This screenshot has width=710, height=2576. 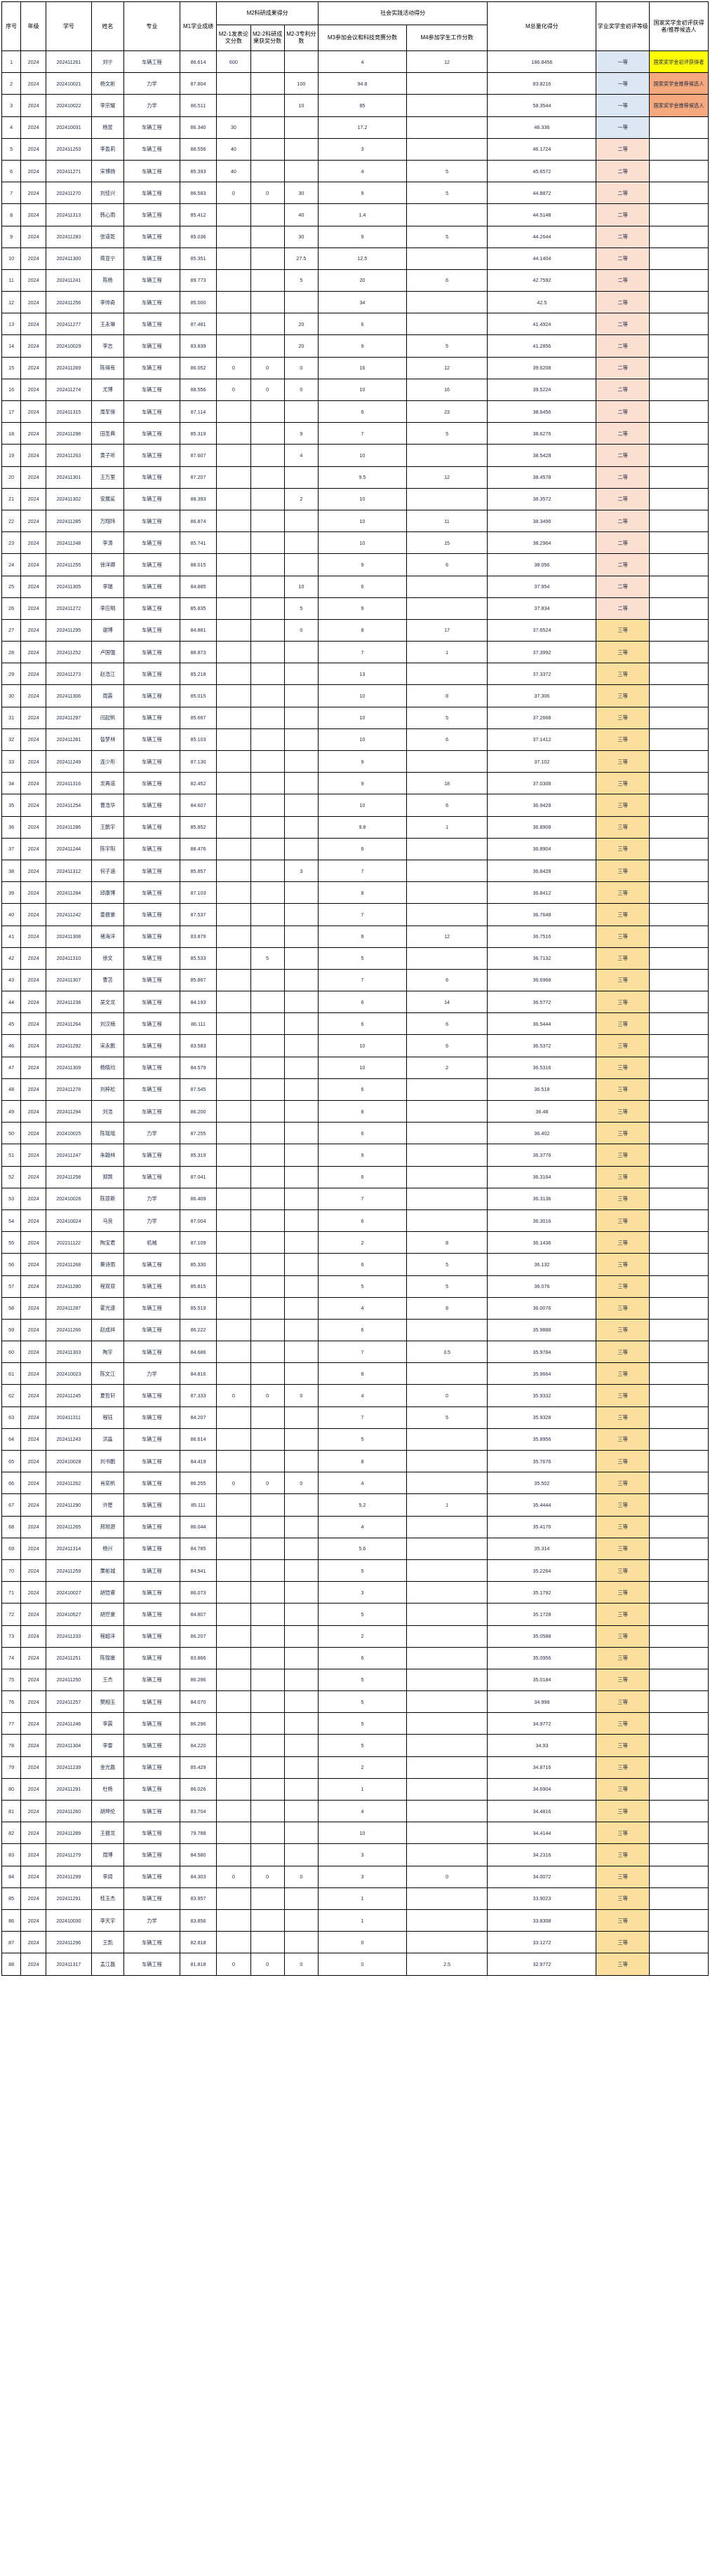 I want to click on row-total-score: 34.4816, so click(x=542, y=1811).